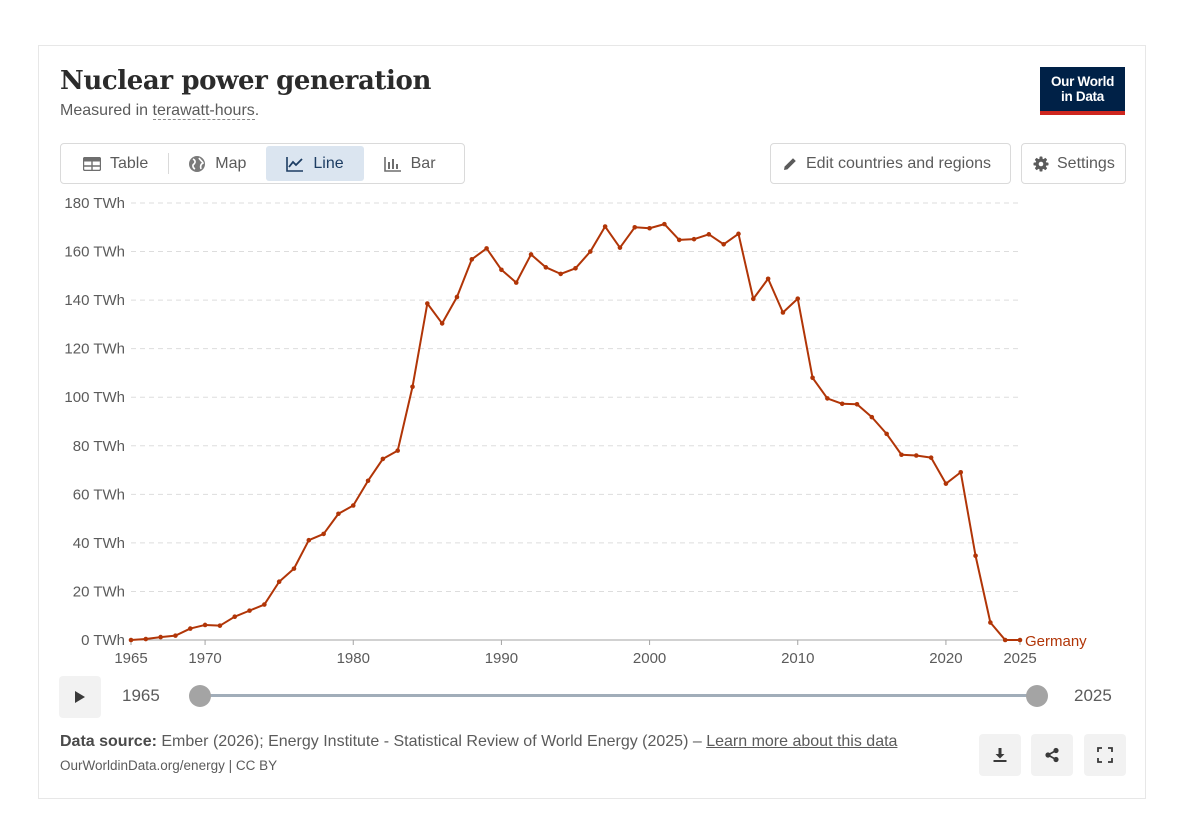 The width and height of the screenshot is (1200, 836). I want to click on edit-countries-label: Edit countries and regions, so click(898, 163).